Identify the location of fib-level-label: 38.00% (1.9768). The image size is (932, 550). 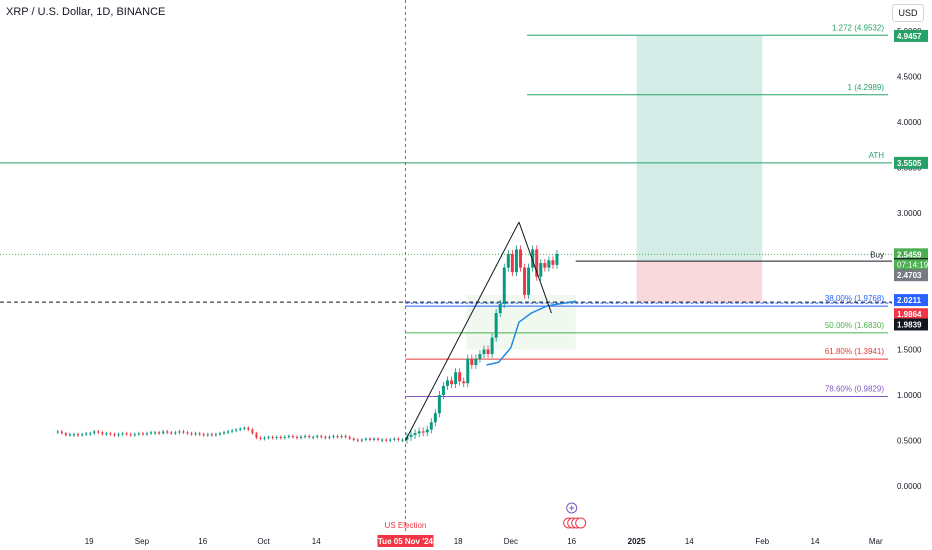
(854, 298).